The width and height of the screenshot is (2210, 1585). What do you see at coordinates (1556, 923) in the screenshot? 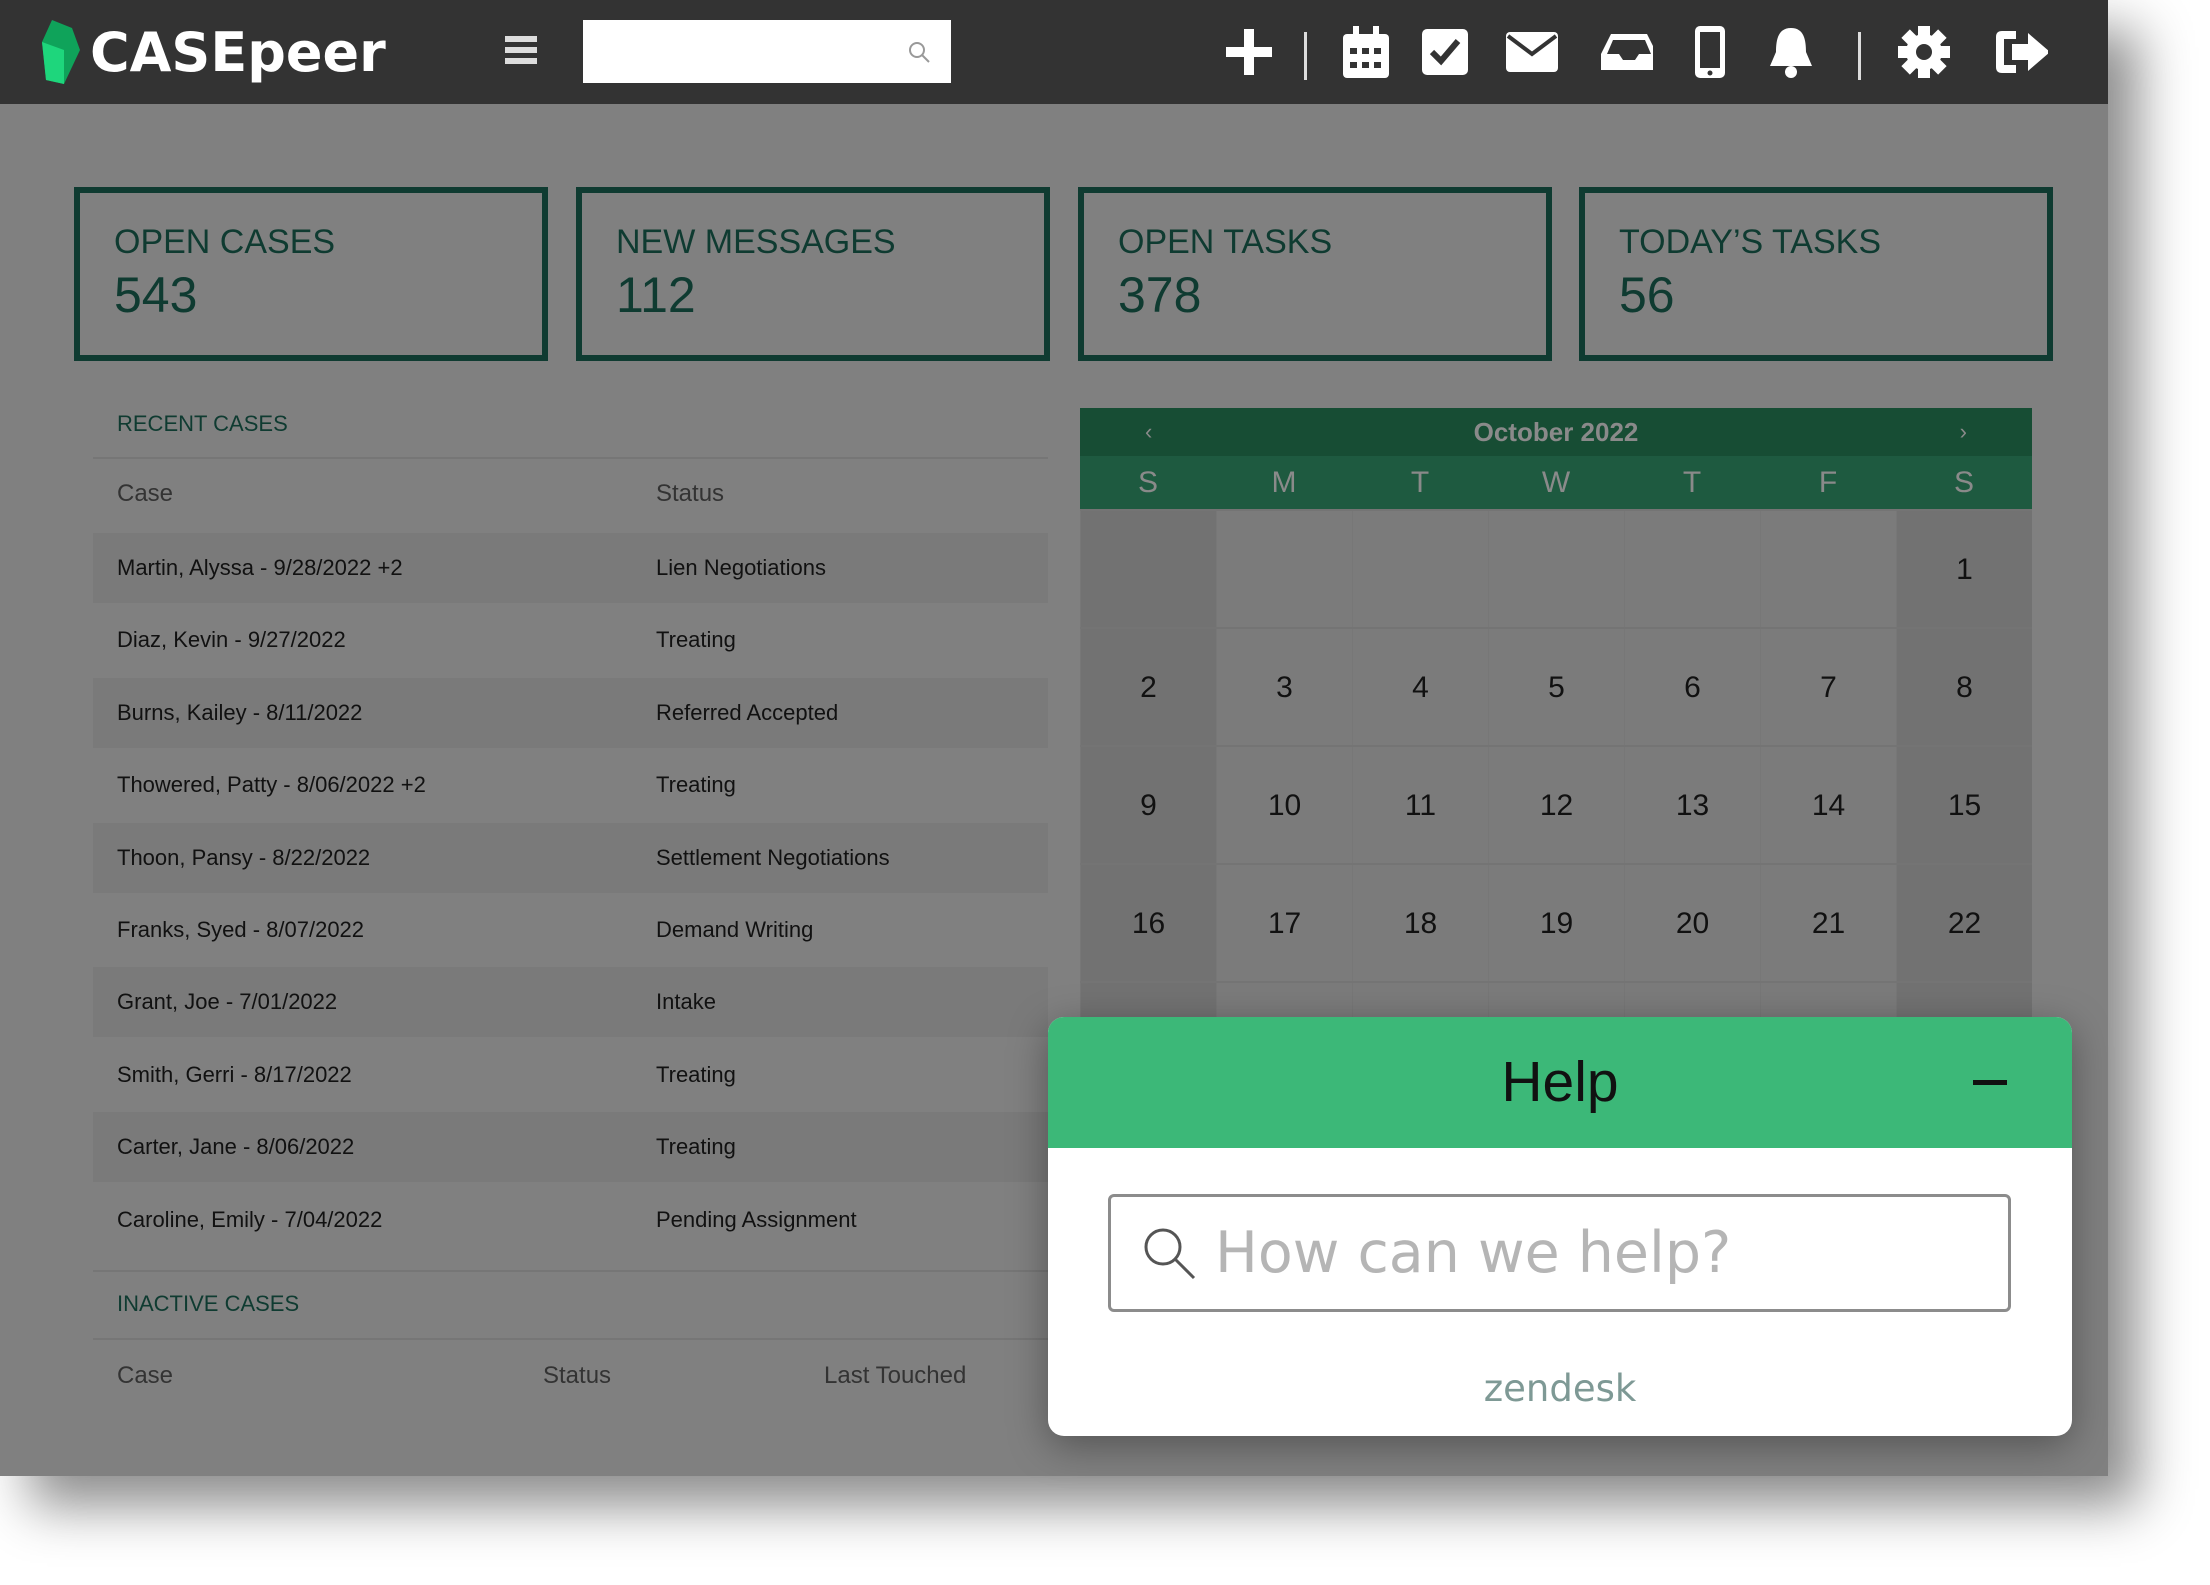
I see `calendar-day: 19` at bounding box center [1556, 923].